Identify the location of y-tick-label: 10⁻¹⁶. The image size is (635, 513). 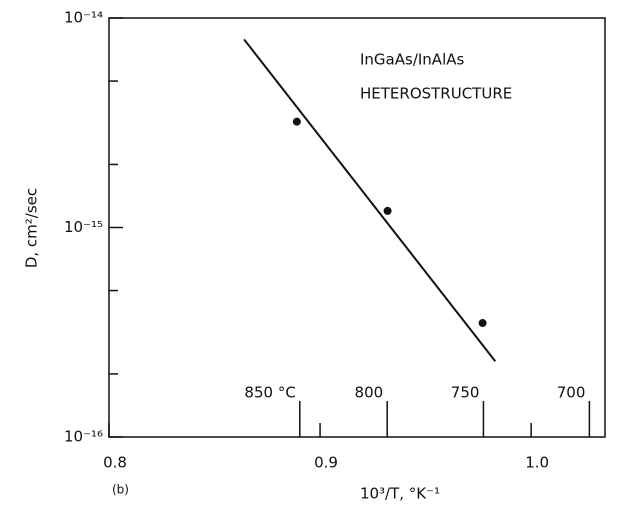
(83, 437).